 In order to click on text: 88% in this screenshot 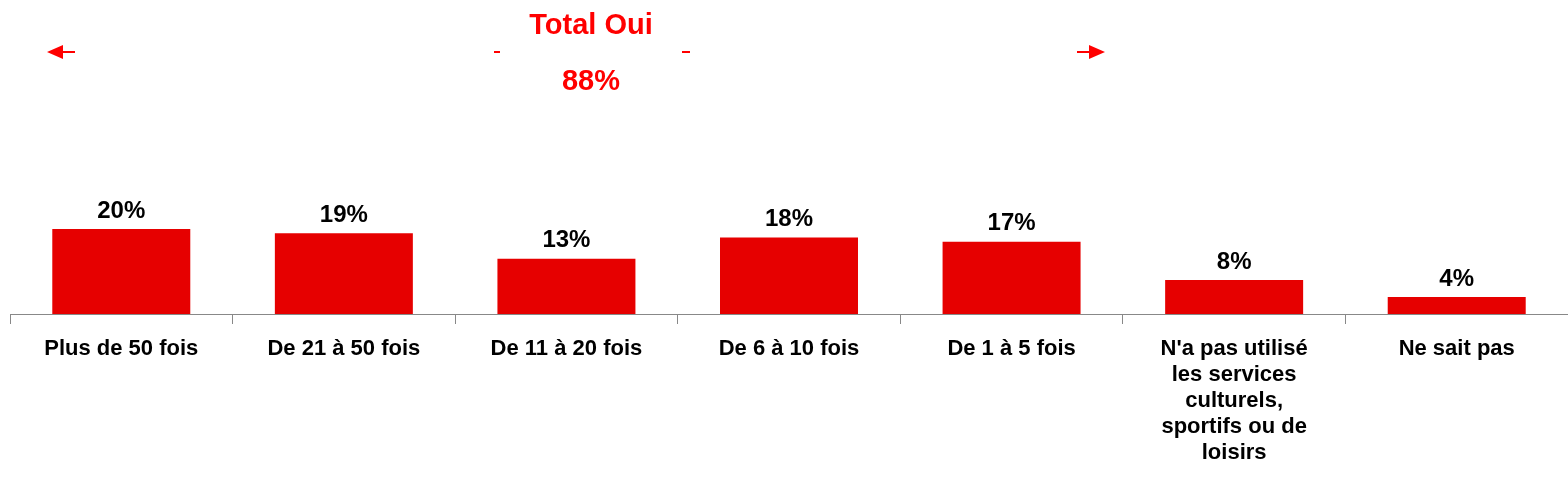, I will do `click(590, 80)`.